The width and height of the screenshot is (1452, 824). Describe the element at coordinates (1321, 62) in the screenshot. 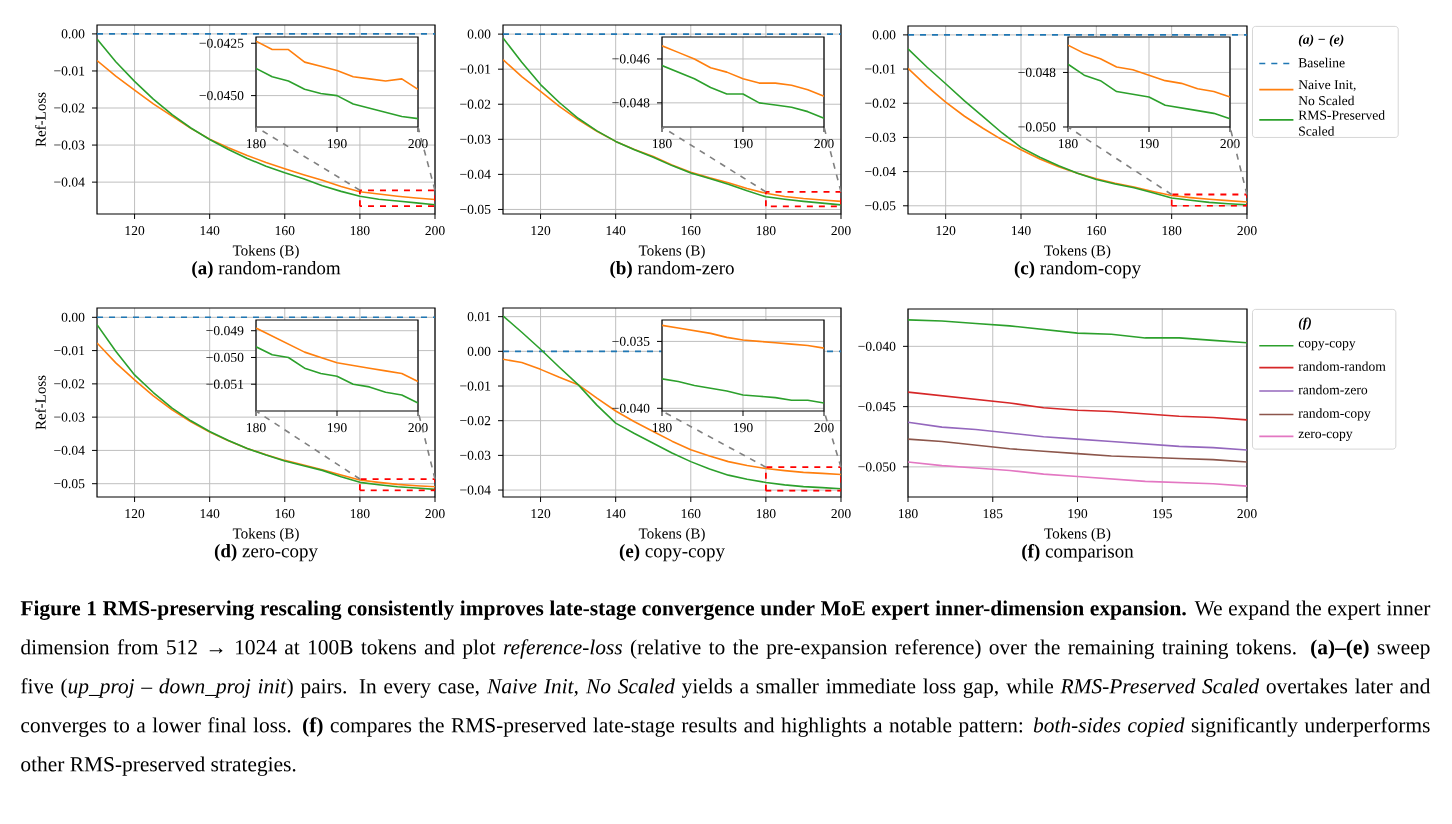

I see `legend-label: Baseline` at that location.